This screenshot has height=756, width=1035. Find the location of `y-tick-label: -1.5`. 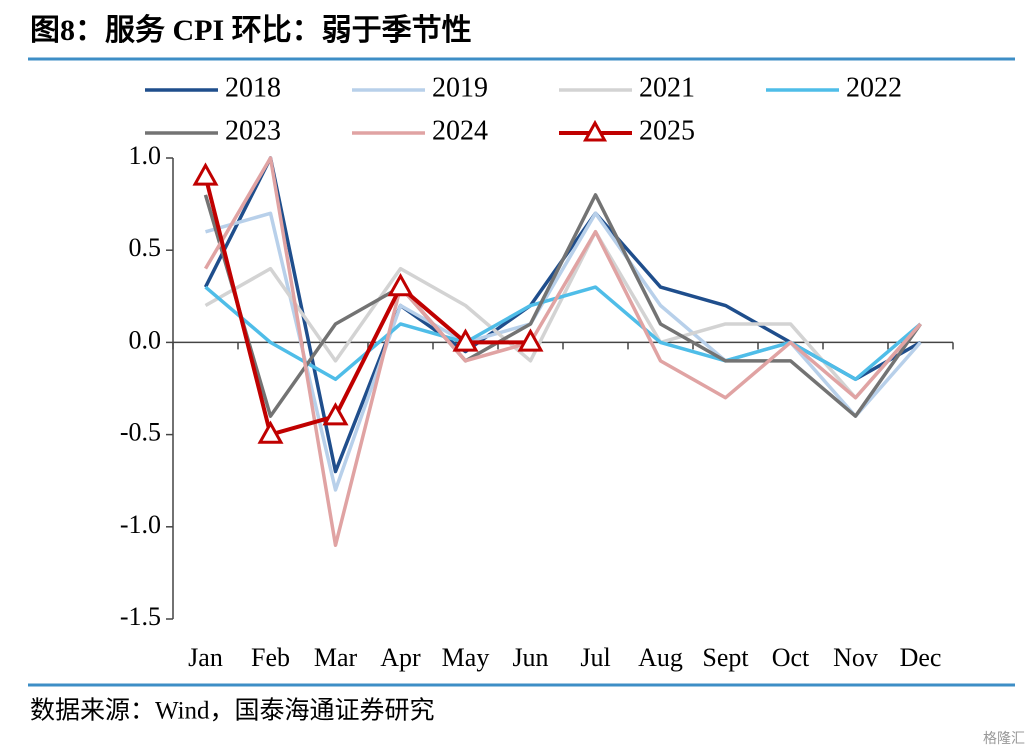

y-tick-label: -1.5 is located at coordinates (140, 616).